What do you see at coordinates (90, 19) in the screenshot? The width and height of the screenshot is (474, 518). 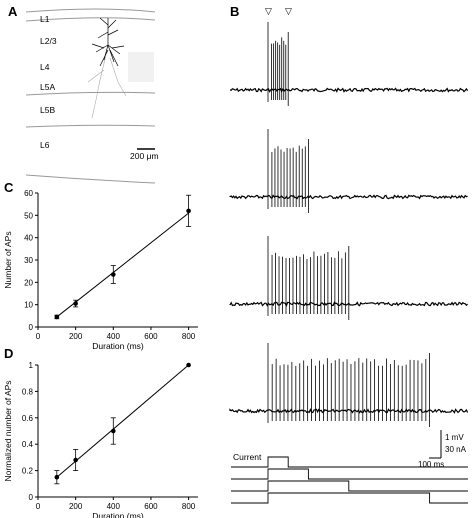 I see `l1-boundary` at bounding box center [90, 19].